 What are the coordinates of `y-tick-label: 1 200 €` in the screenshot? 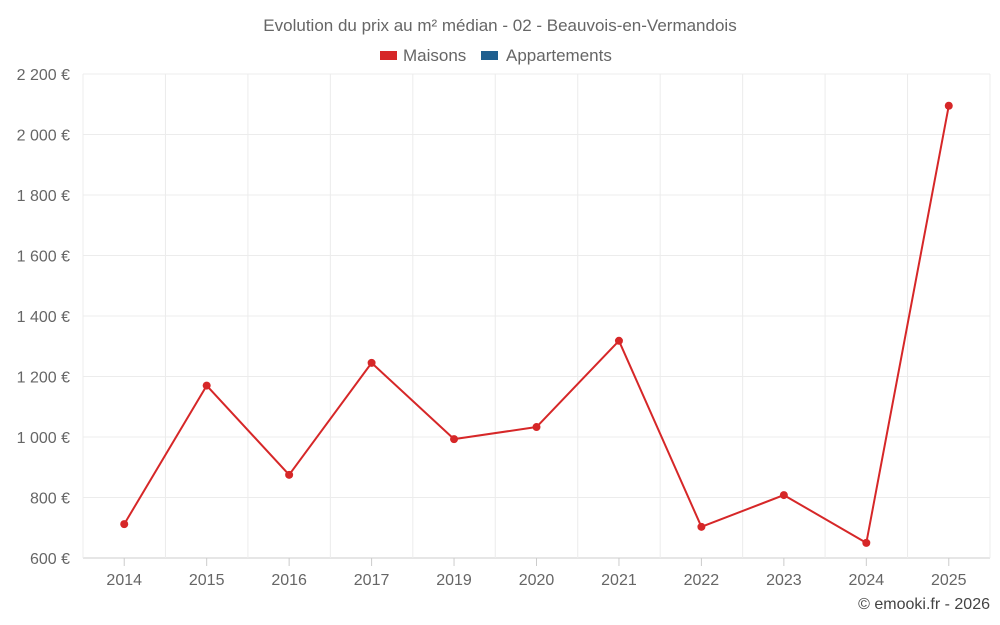 It's located at (43, 378).